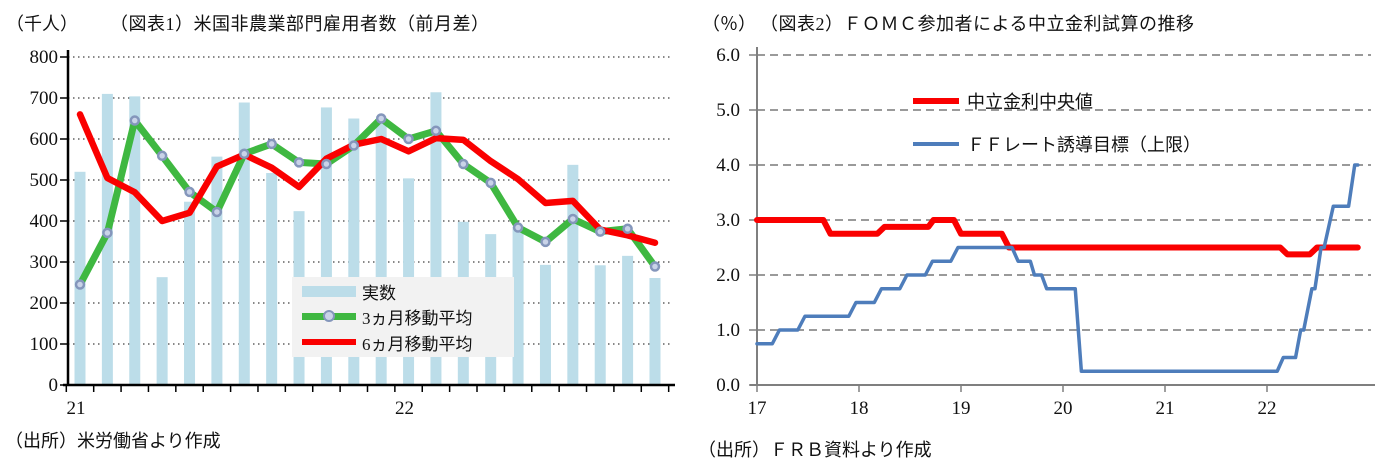 The width and height of the screenshot is (1377, 469). I want to click on neutral-median-swatch, so click(936, 101).